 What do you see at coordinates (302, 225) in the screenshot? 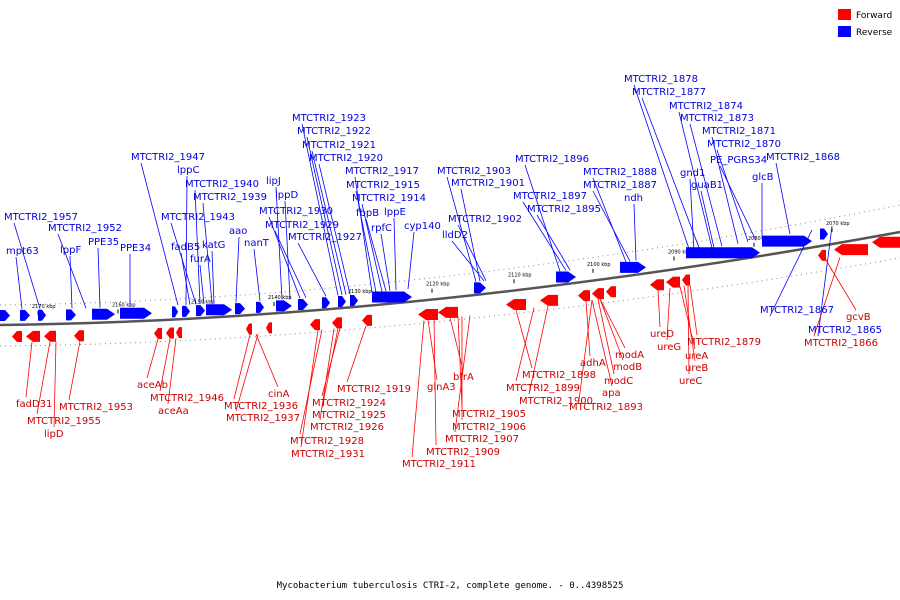
I see `gene-label-mtctri2-1929: MTCTRI2_1929` at bounding box center [302, 225].